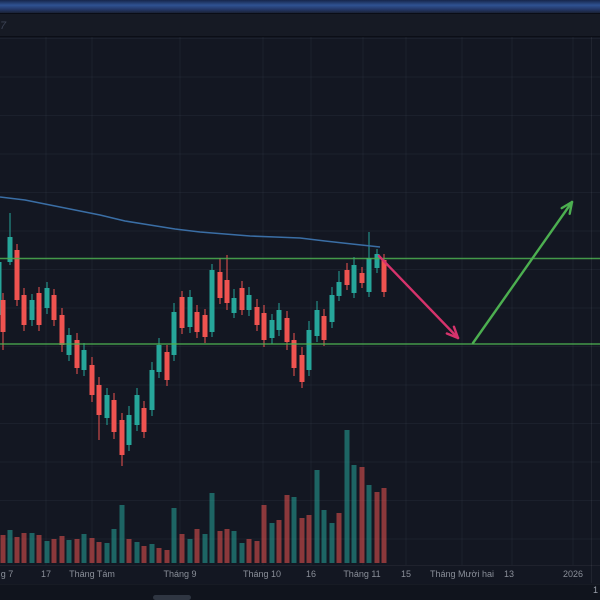  I want to click on time-axis-label: 15, so click(406, 574).